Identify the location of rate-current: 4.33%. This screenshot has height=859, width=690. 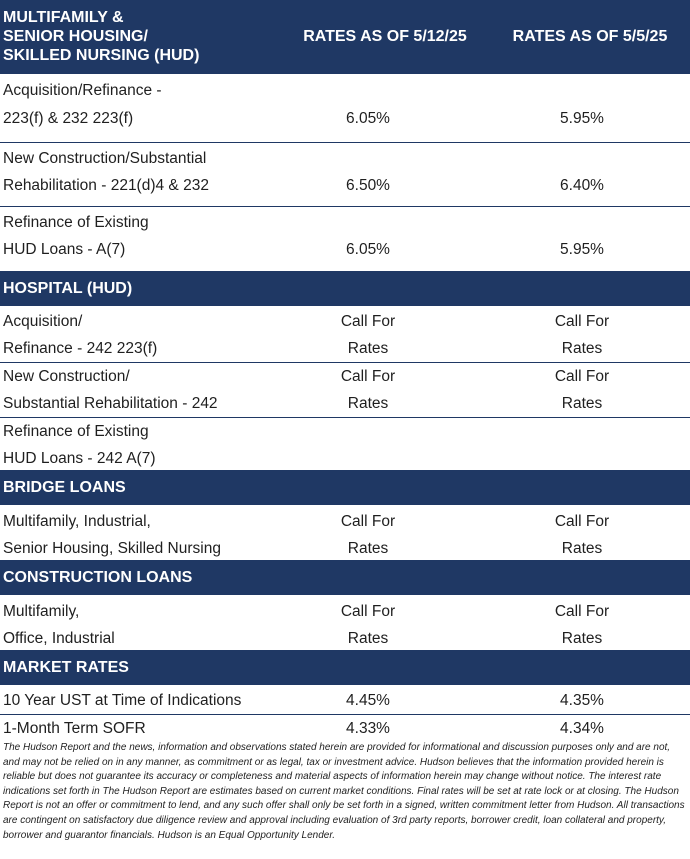
(368, 728).